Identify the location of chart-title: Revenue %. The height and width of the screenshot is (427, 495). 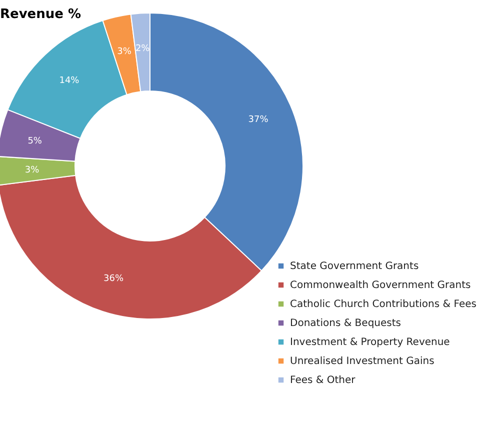
(40, 14).